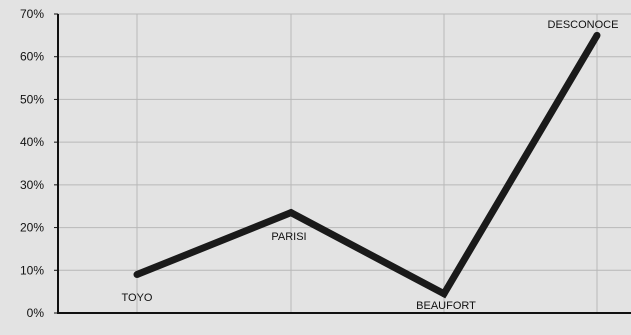 The width and height of the screenshot is (631, 335). Describe the element at coordinates (32, 228) in the screenshot. I see `y-tick-label: 20%` at that location.